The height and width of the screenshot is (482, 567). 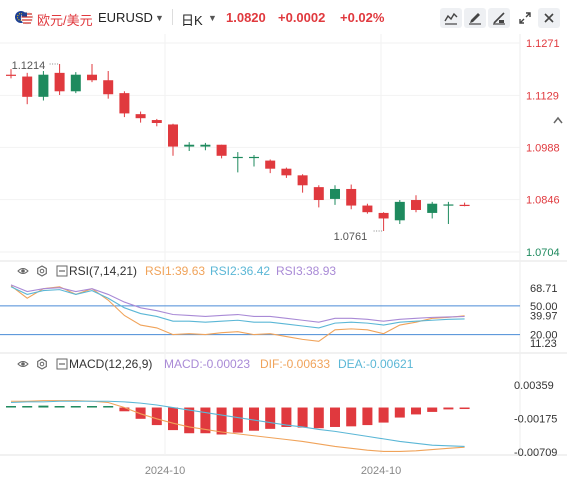 I want to click on rsi-axis-label: 39.97, so click(x=544, y=317).